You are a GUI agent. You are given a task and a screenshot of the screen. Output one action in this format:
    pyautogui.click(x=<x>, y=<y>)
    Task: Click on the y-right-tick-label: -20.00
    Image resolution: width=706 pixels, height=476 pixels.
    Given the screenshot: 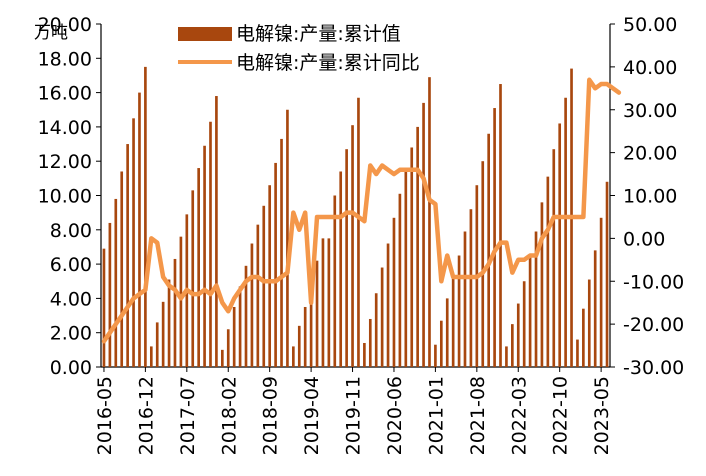 What is the action you would take?
    pyautogui.click(x=653, y=325)
    